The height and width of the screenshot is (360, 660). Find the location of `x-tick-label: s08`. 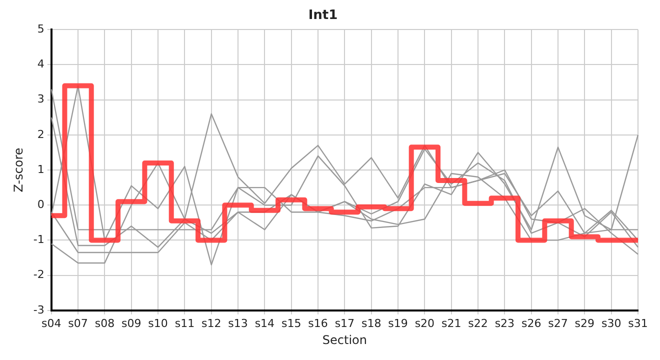

x-tick-label: s08 is located at coordinates (104, 323).